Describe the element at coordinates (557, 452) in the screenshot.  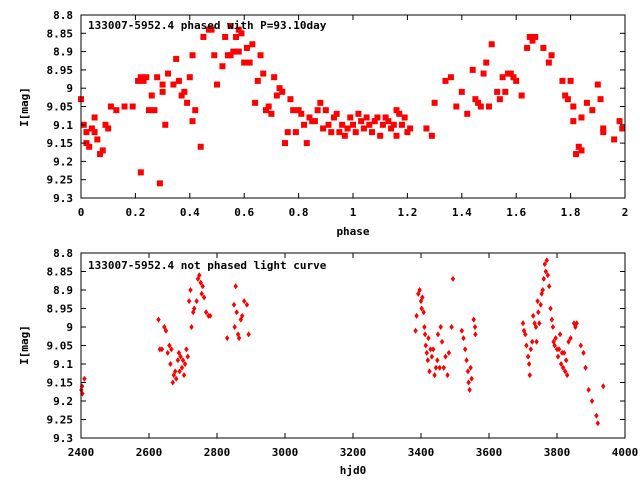
I see `unphased-x-tick-label: 3800` at that location.